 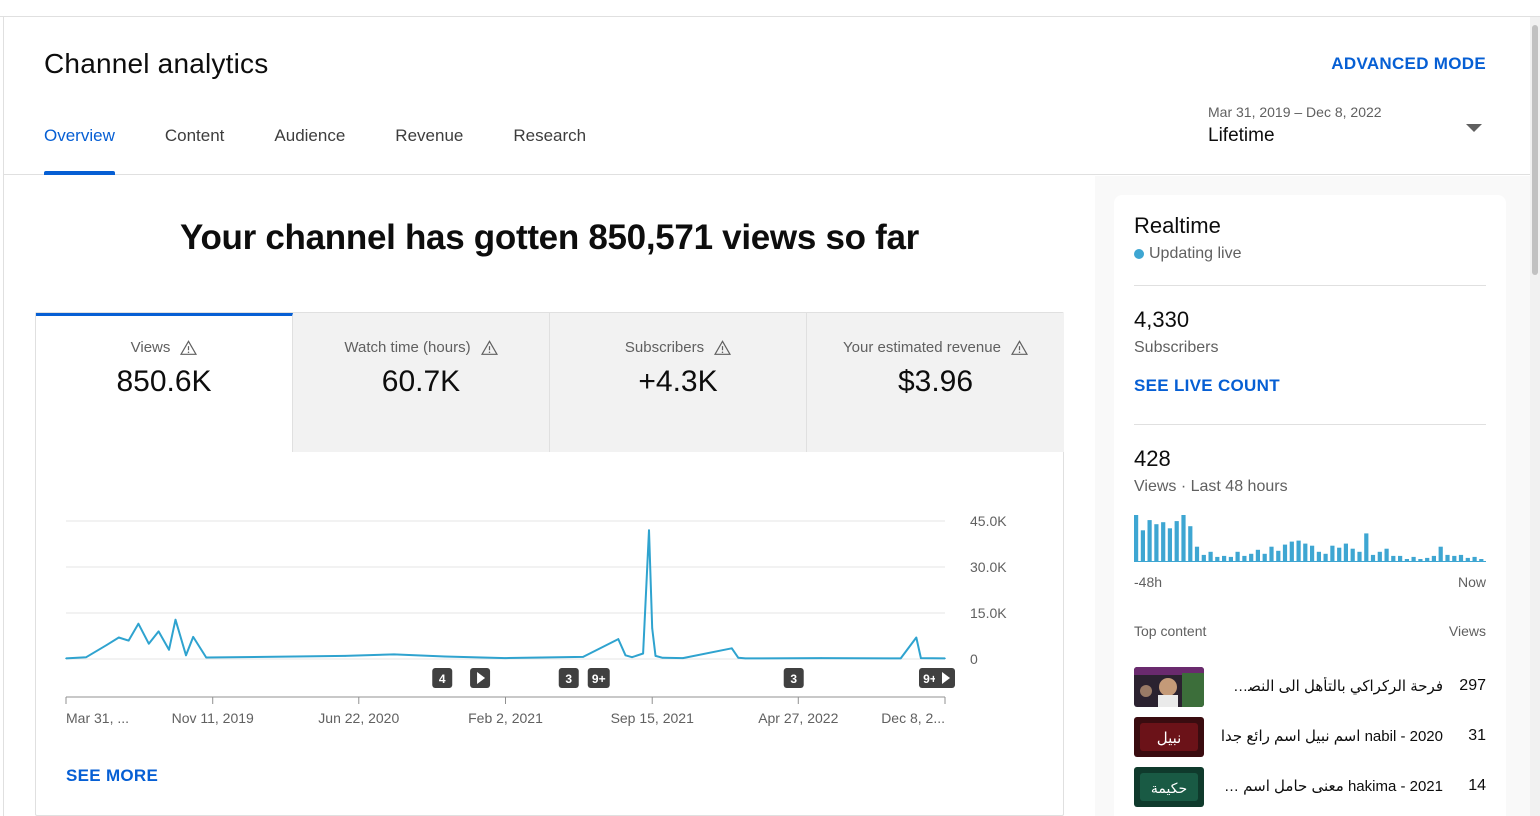 I want to click on annotation-marker: 4, so click(x=442, y=678).